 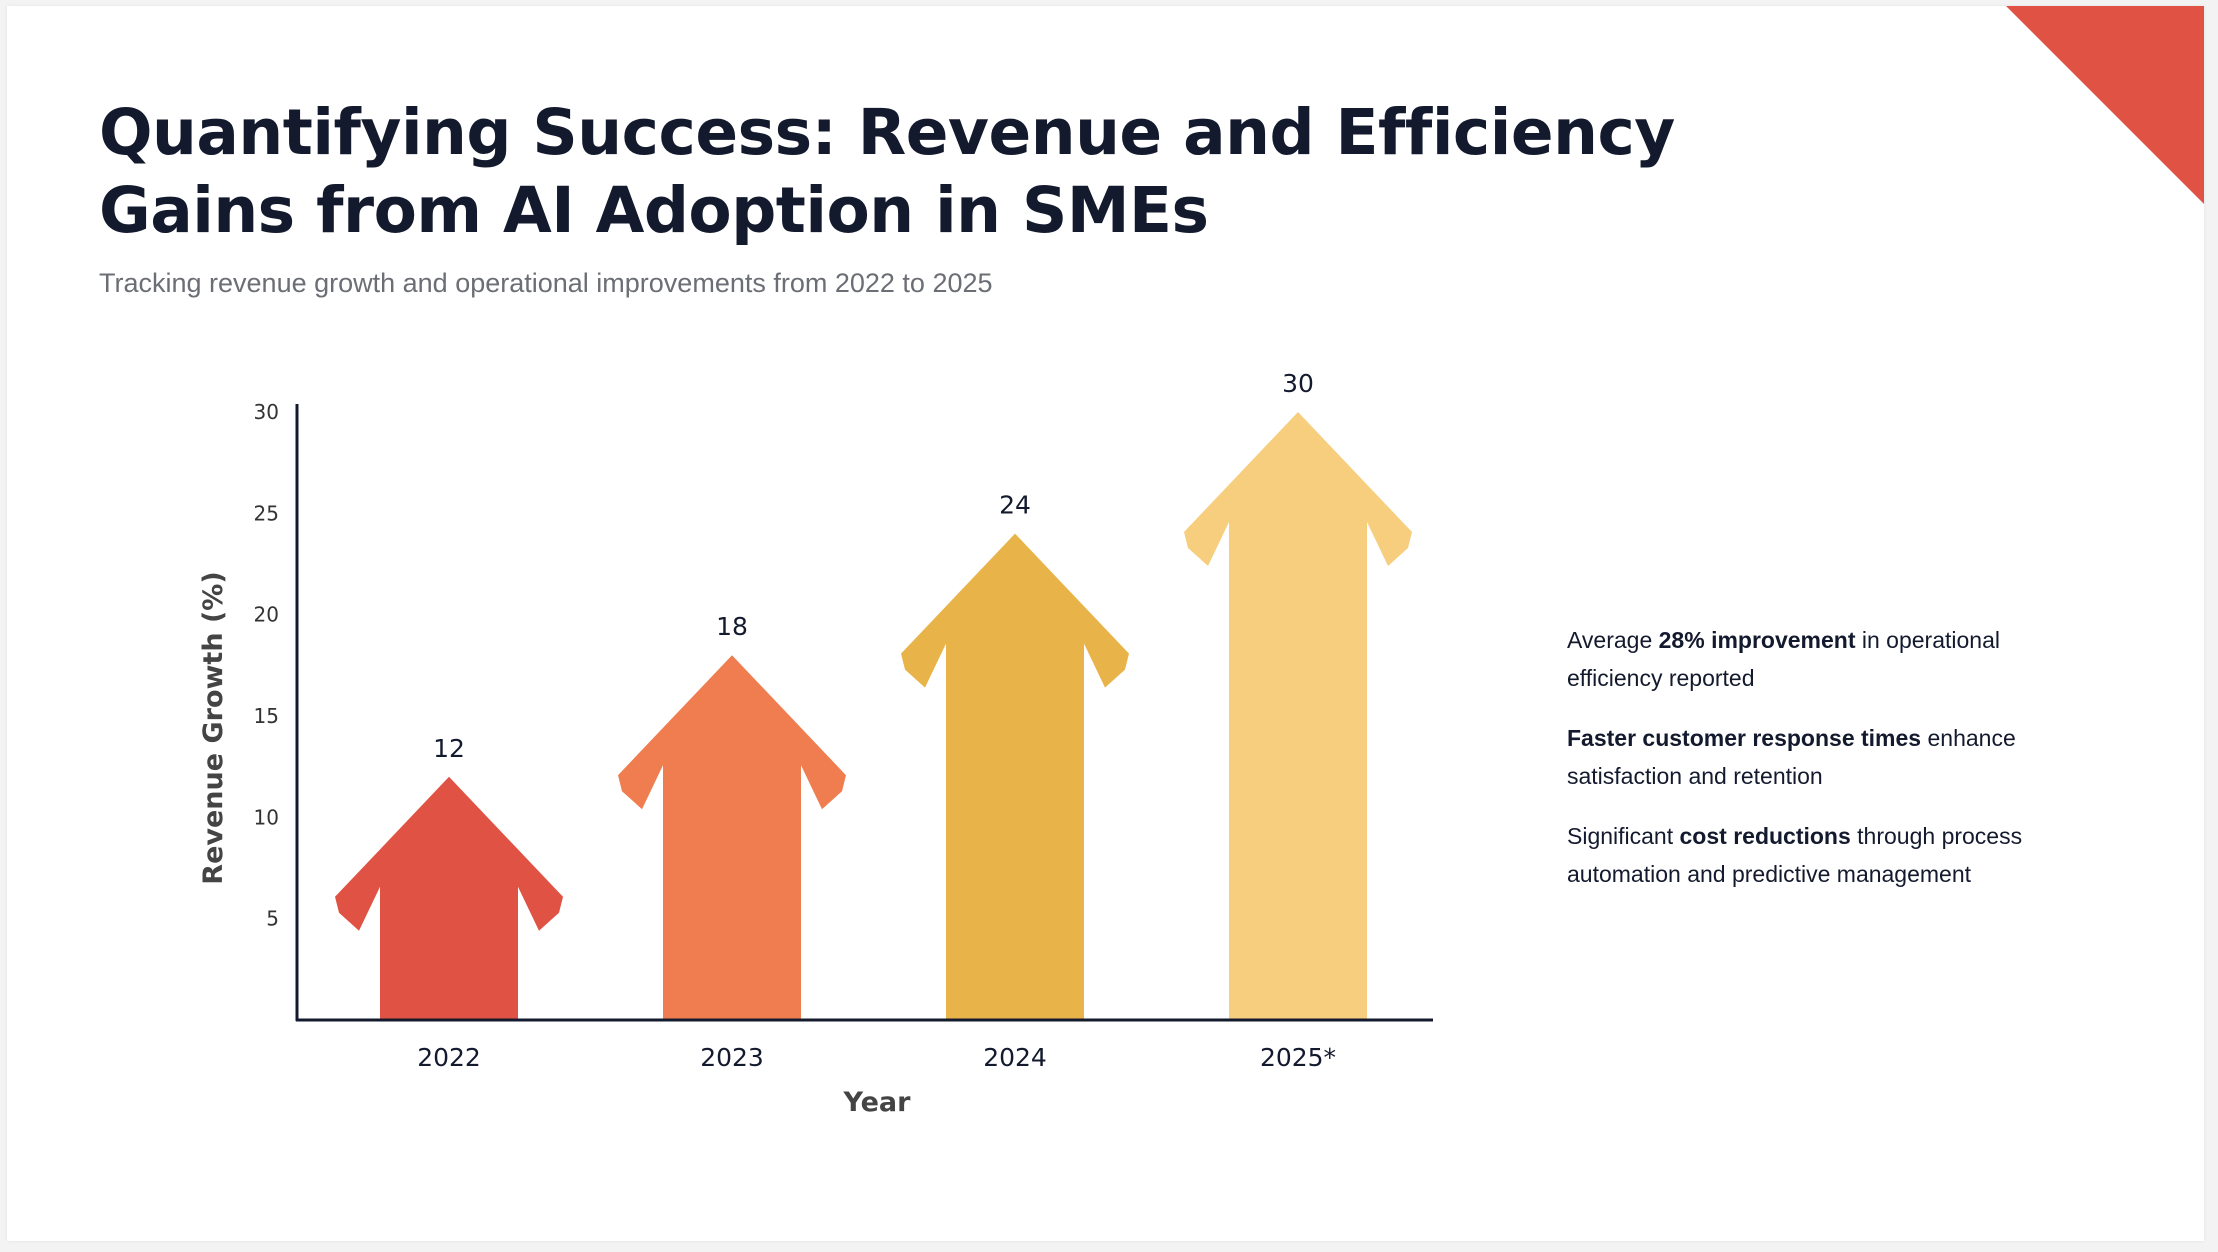 What do you see at coordinates (873, 566) in the screenshot?
I see `data-labels: 12 18 24 30` at bounding box center [873, 566].